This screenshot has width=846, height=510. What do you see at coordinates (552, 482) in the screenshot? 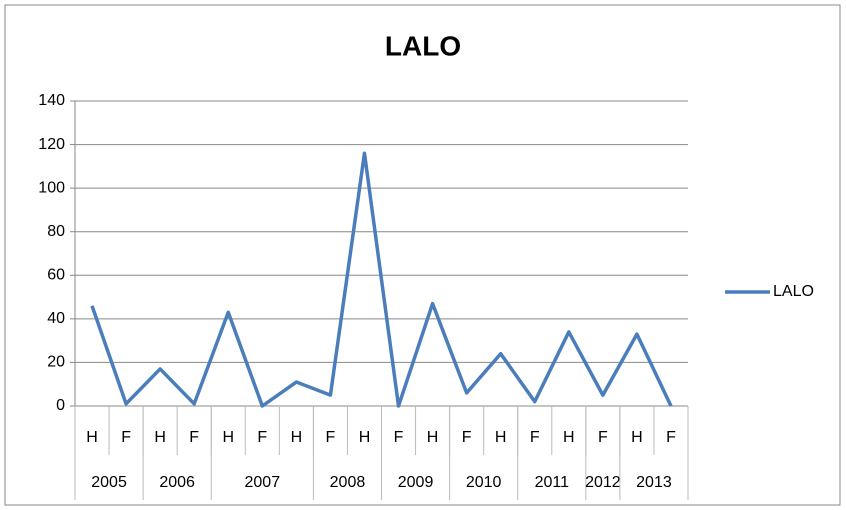
I see `x-group-label: 2011` at bounding box center [552, 482].